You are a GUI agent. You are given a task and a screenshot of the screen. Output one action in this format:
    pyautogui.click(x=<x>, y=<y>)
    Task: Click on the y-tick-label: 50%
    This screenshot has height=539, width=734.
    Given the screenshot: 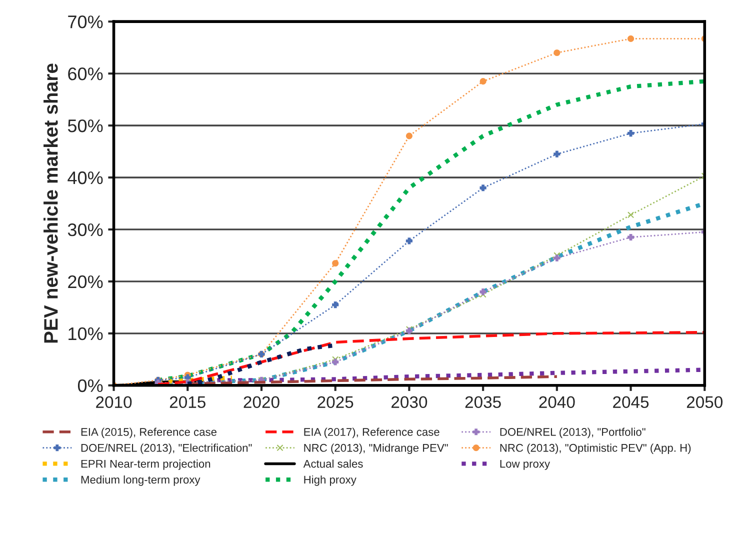 What is the action you would take?
    pyautogui.click(x=85, y=125)
    